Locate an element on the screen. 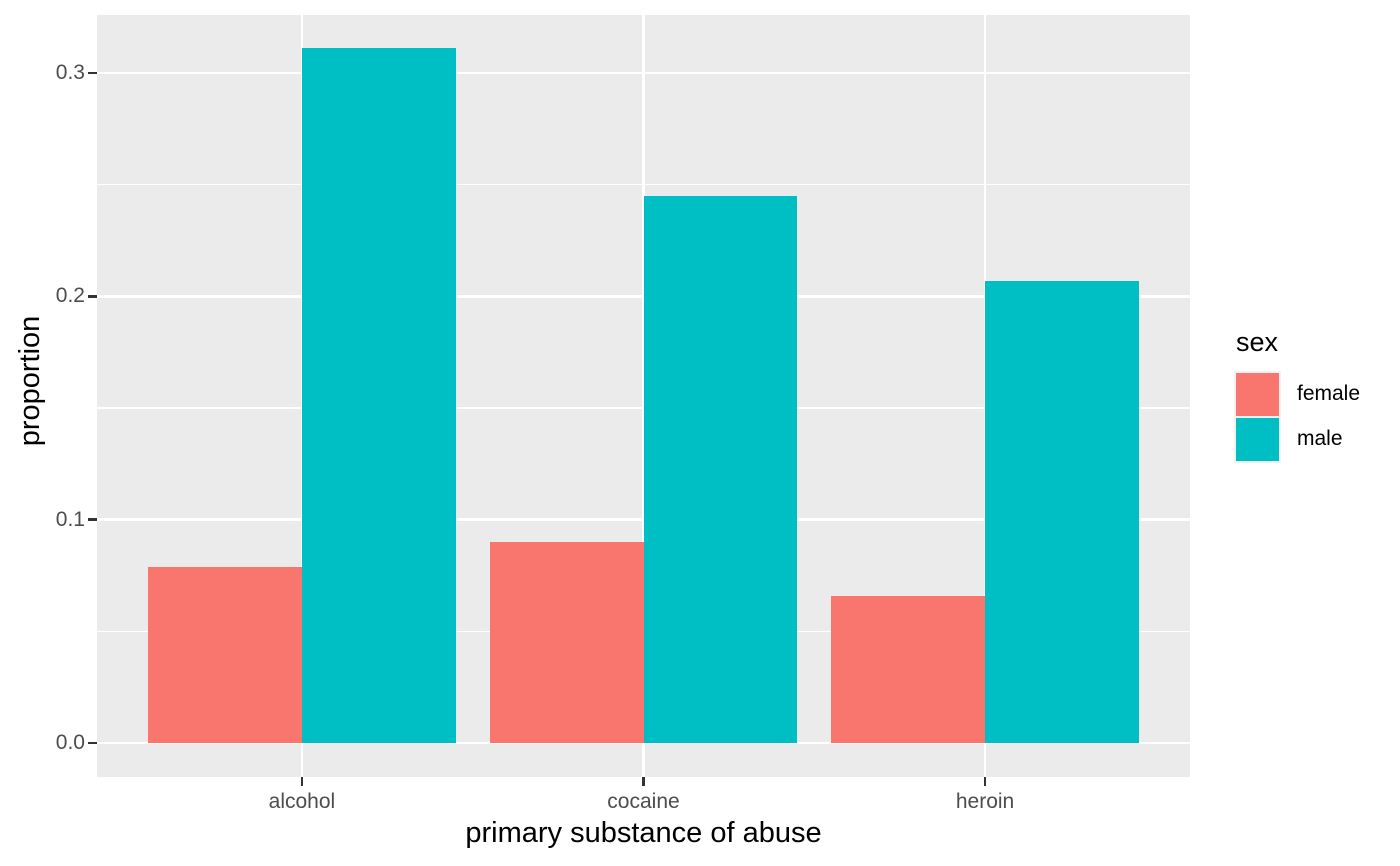  x-tick-label-alcohol: alcohol is located at coordinates (302, 801).